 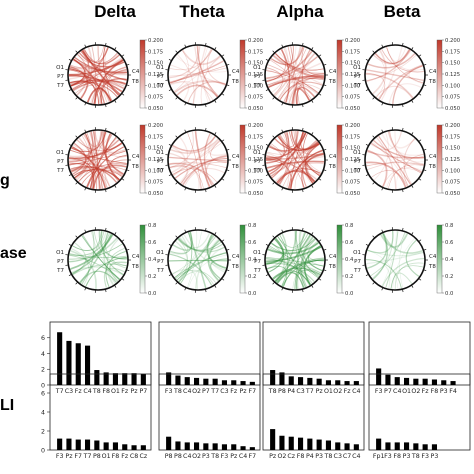 What do you see at coordinates (206, 456) in the screenshot?
I see `x-tick-label: P3` at bounding box center [206, 456].